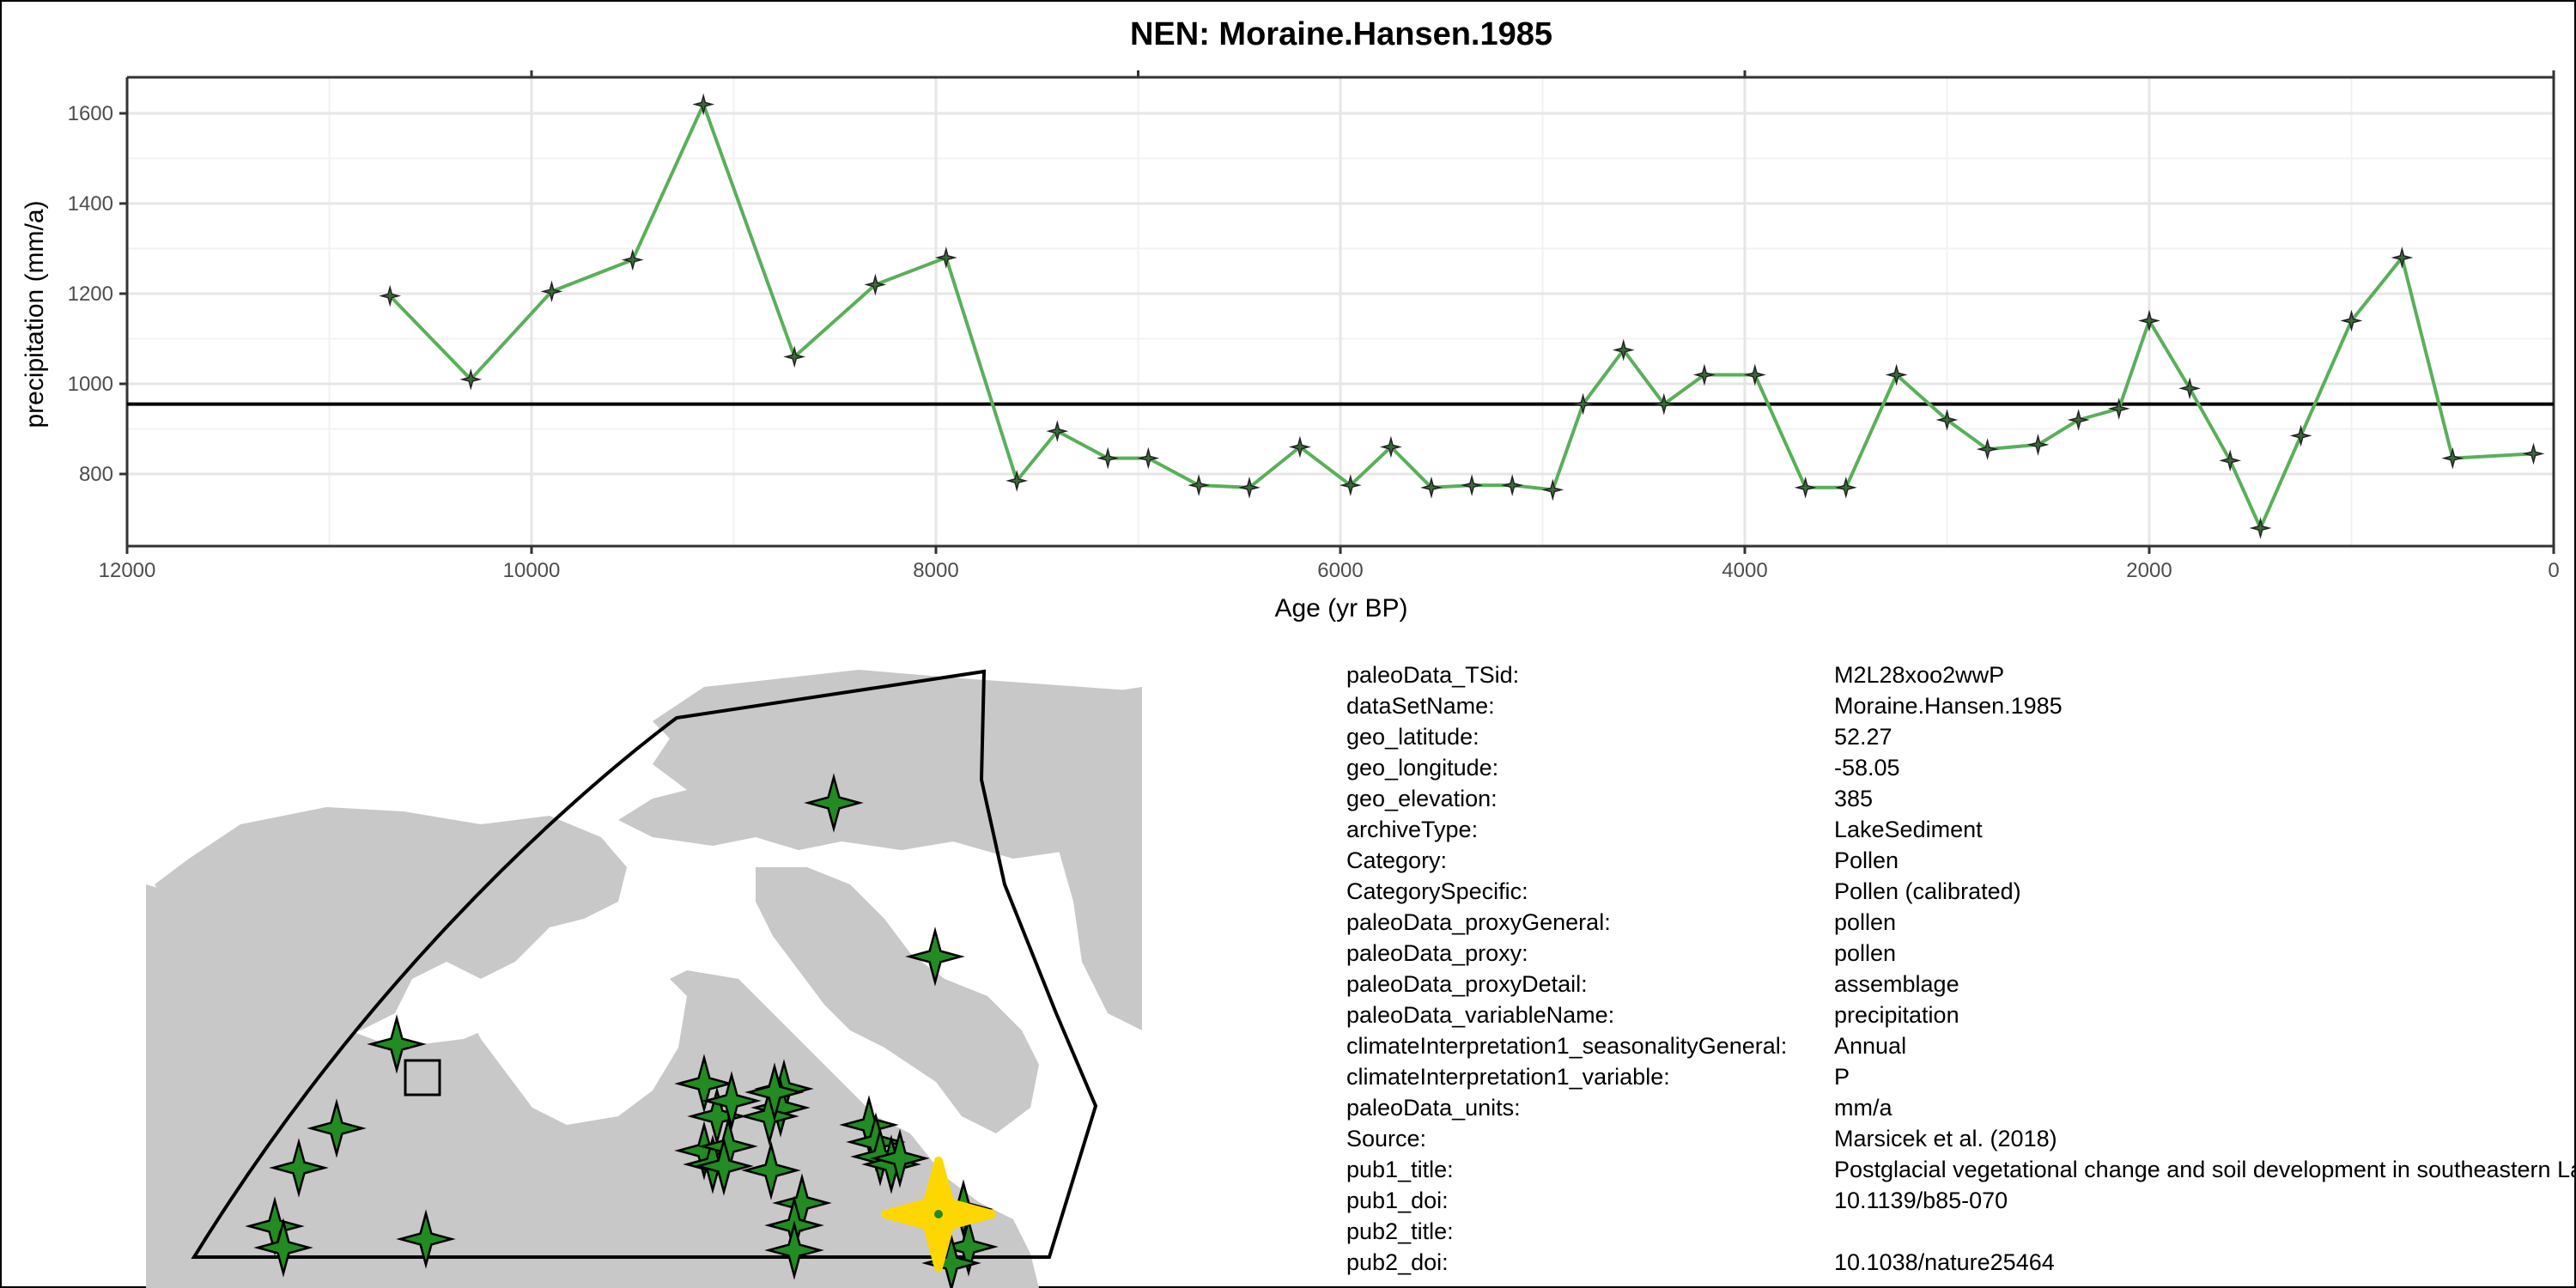 The width and height of the screenshot is (2576, 1288). Describe the element at coordinates (90, 385) in the screenshot. I see `y-tick-label: 1000` at that location.